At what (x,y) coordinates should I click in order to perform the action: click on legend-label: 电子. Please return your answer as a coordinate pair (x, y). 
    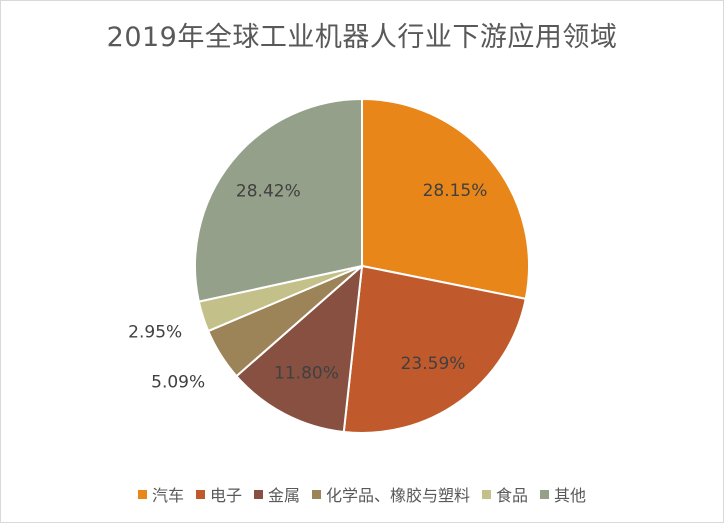
    Looking at the image, I should click on (225, 495).